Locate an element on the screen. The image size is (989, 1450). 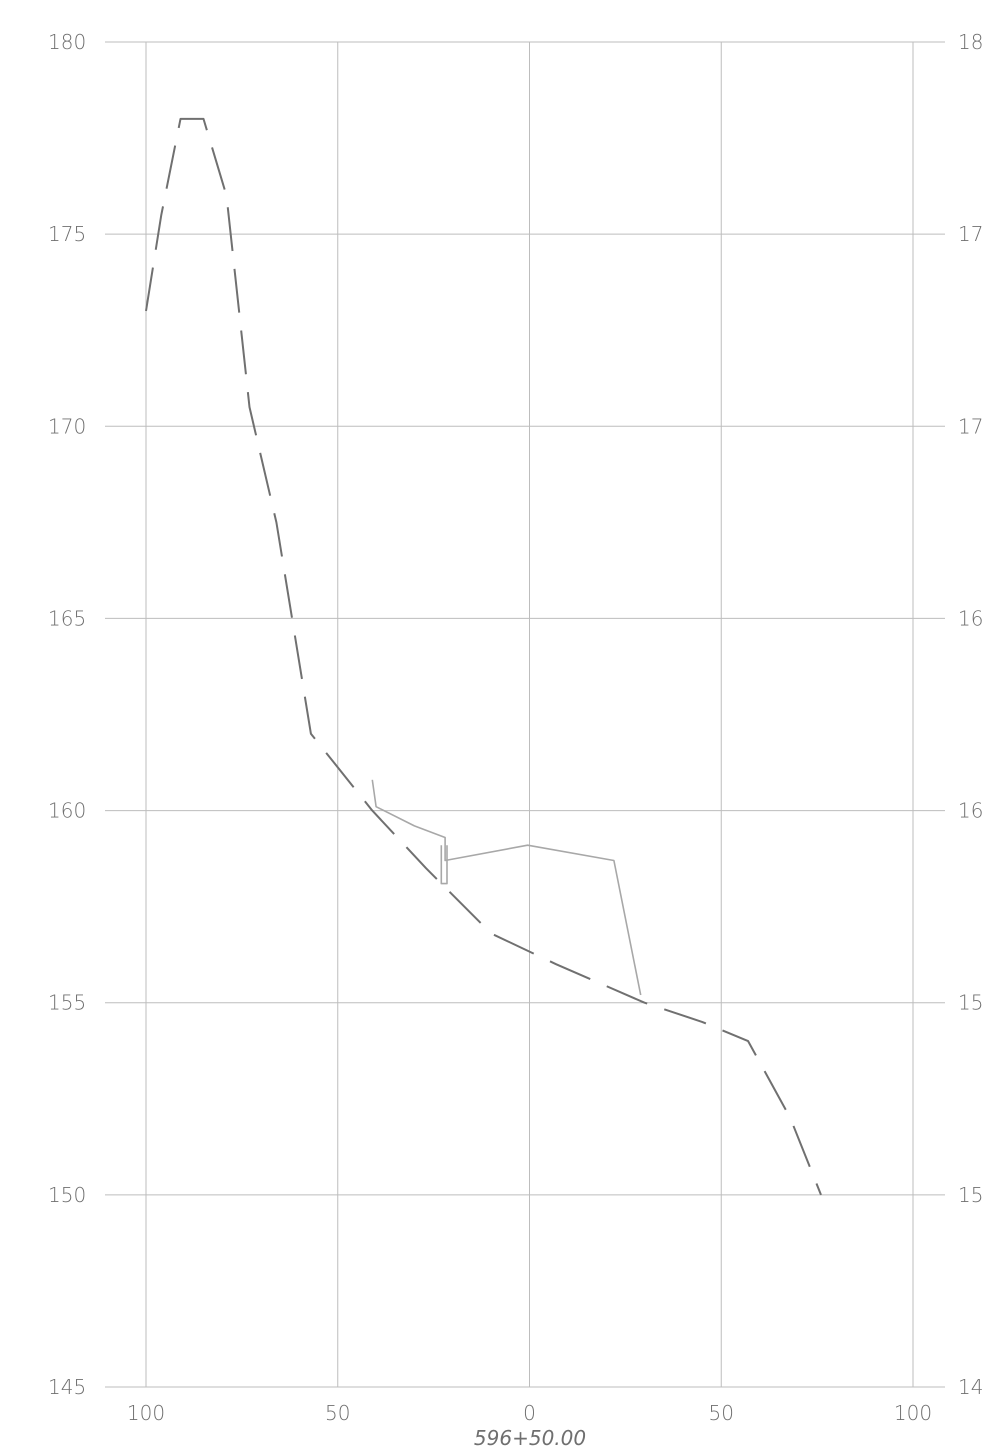
y-tick-label-right: 14 is located at coordinates (970, 1387).